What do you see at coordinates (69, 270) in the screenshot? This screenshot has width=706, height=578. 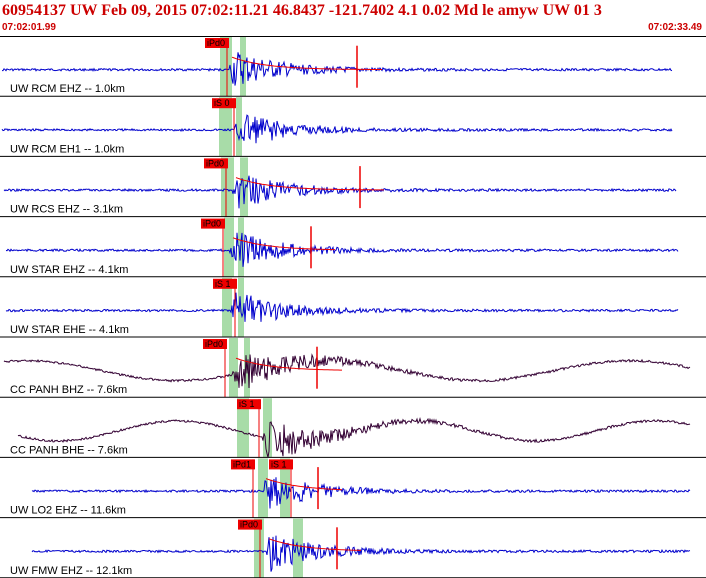 I see `channel-label: UW STAR EHZ -- 4.1km` at bounding box center [69, 270].